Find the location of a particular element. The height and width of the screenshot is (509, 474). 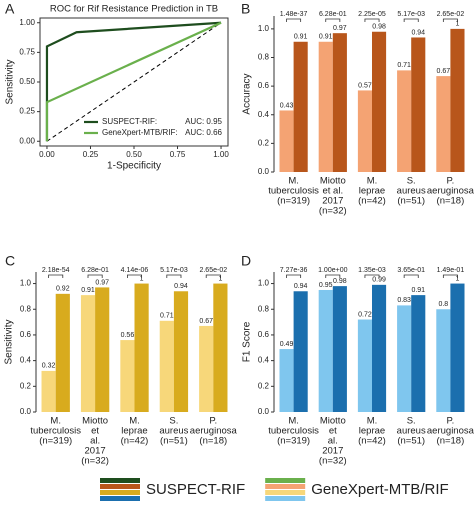

value-label: 0.97 is located at coordinates (340, 28).